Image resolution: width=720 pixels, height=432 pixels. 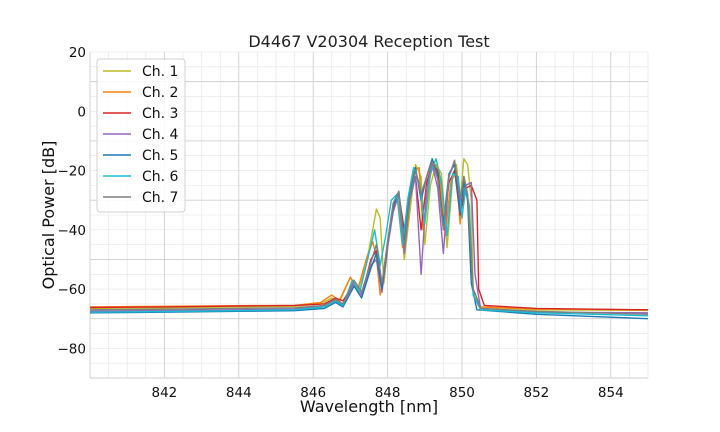 I want to click on x-tick-label: 848, so click(x=388, y=393).